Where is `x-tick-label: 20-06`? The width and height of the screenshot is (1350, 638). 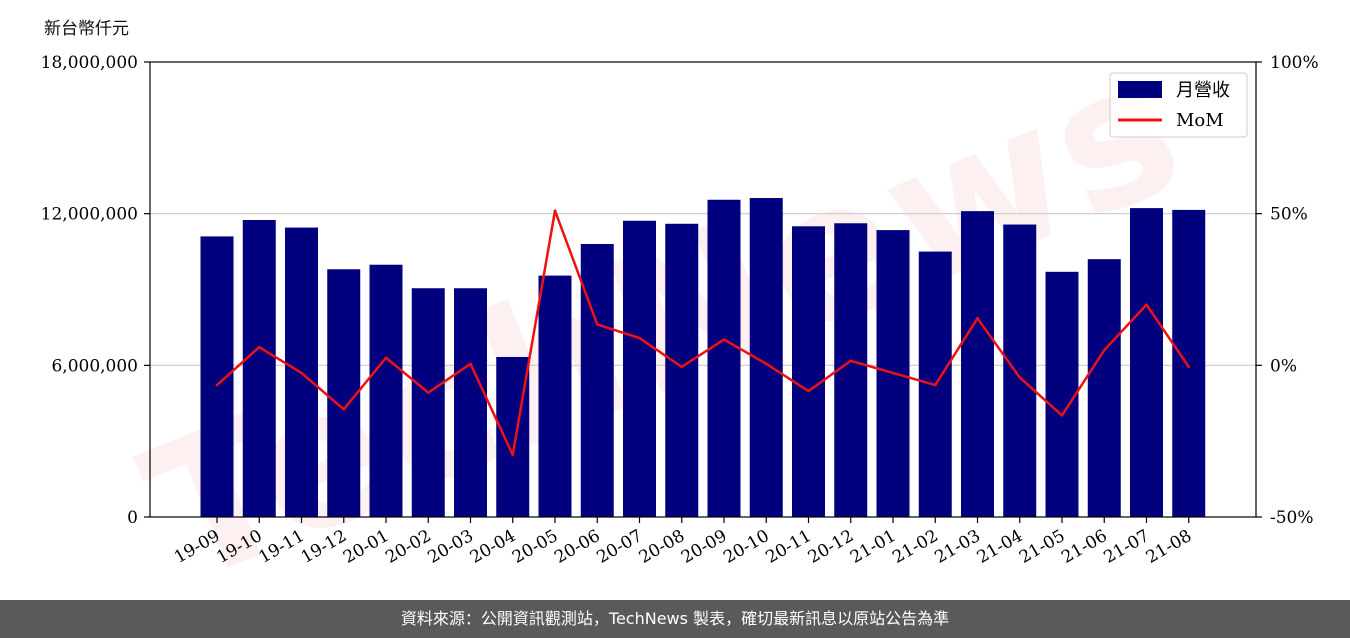
x-tick-label: 20-06 is located at coordinates (577, 547).